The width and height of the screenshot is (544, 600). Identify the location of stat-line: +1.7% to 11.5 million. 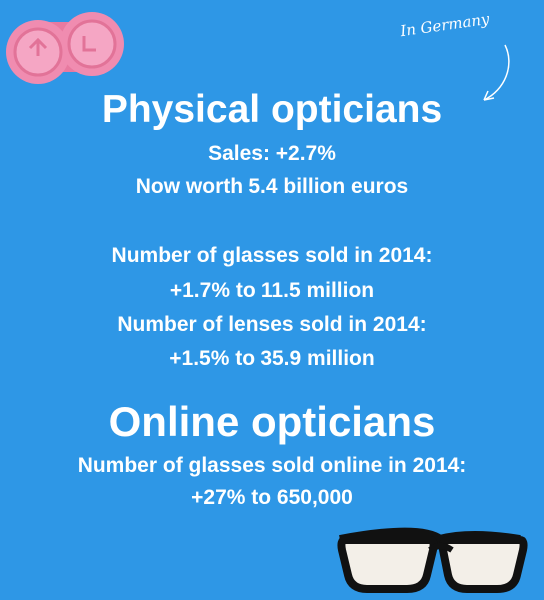
(272, 291).